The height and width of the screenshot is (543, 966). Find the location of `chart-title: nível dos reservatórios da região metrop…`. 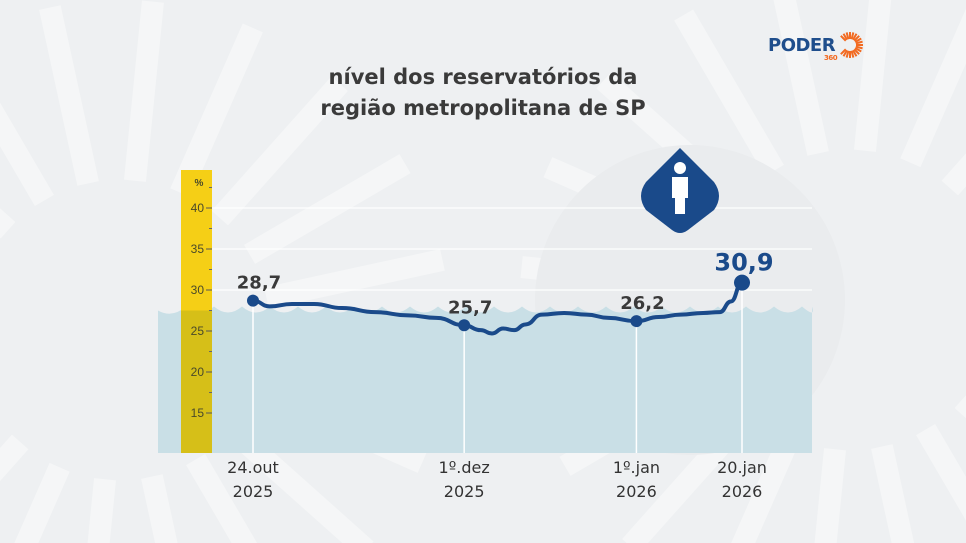

chart-title: nível dos reservatórios da região metrop… is located at coordinates (483, 93).